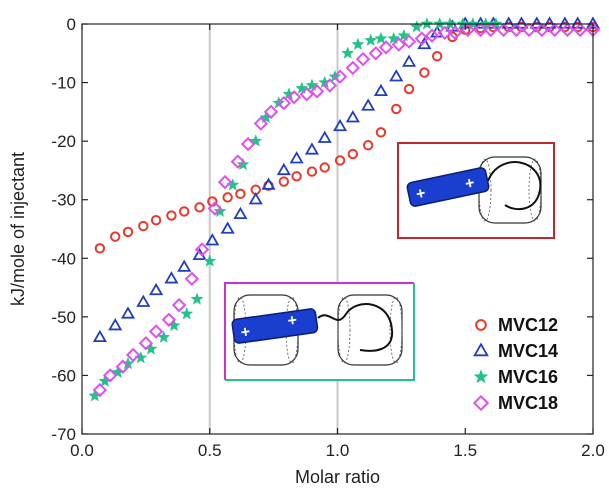  What do you see at coordinates (210, 450) in the screenshot?
I see `x-tick-label-1: 0.5` at bounding box center [210, 450].